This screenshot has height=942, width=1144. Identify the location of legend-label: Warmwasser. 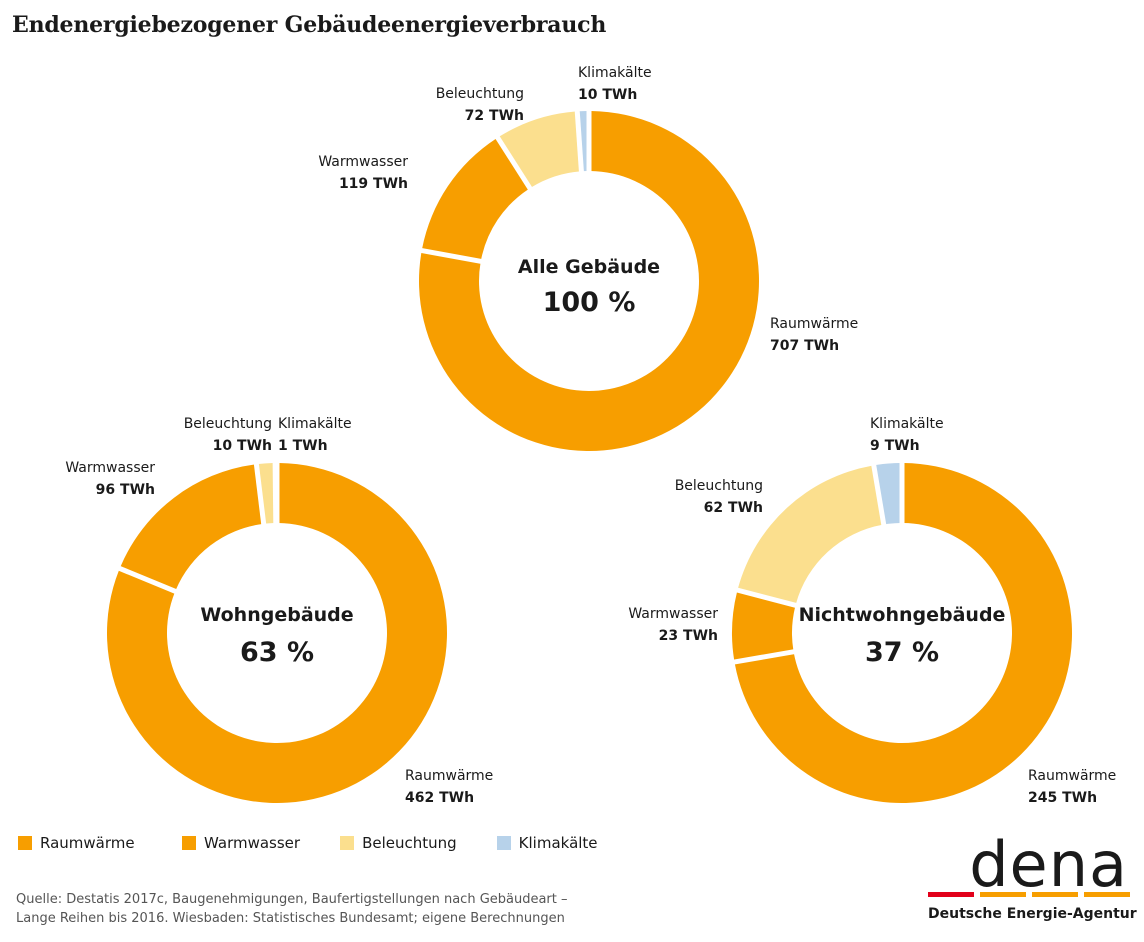
(252, 843).